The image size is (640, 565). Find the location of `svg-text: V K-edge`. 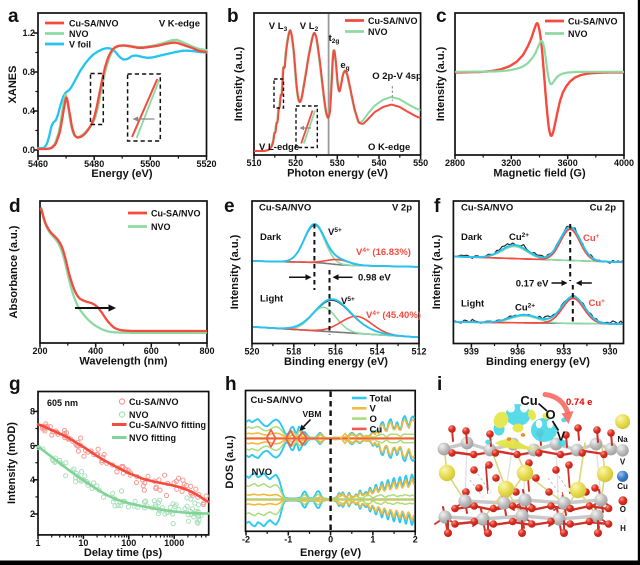

svg-text: V K-edge is located at coordinates (179, 24).